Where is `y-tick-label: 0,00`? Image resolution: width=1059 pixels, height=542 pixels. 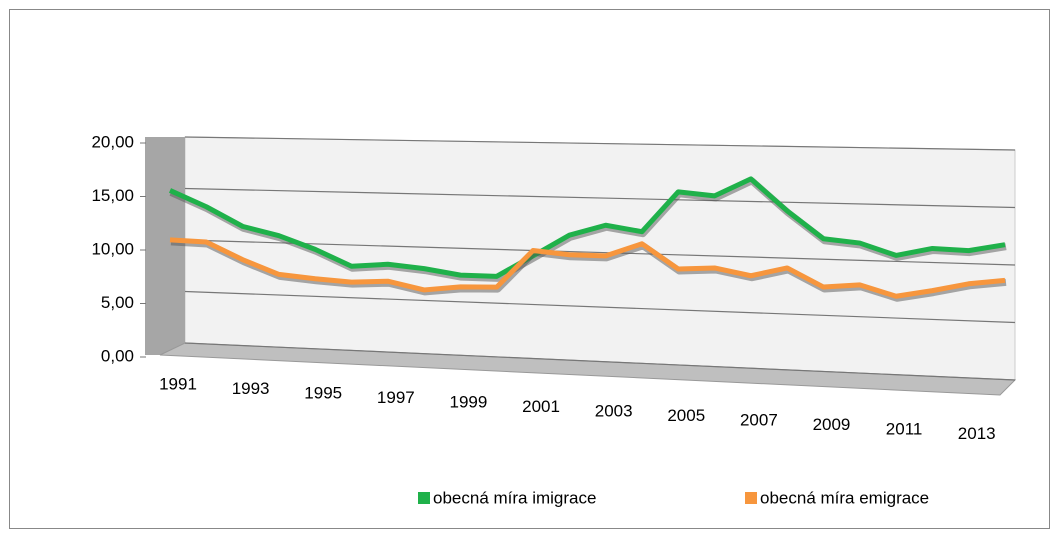
y-tick-label: 0,00 is located at coordinates (117, 355).